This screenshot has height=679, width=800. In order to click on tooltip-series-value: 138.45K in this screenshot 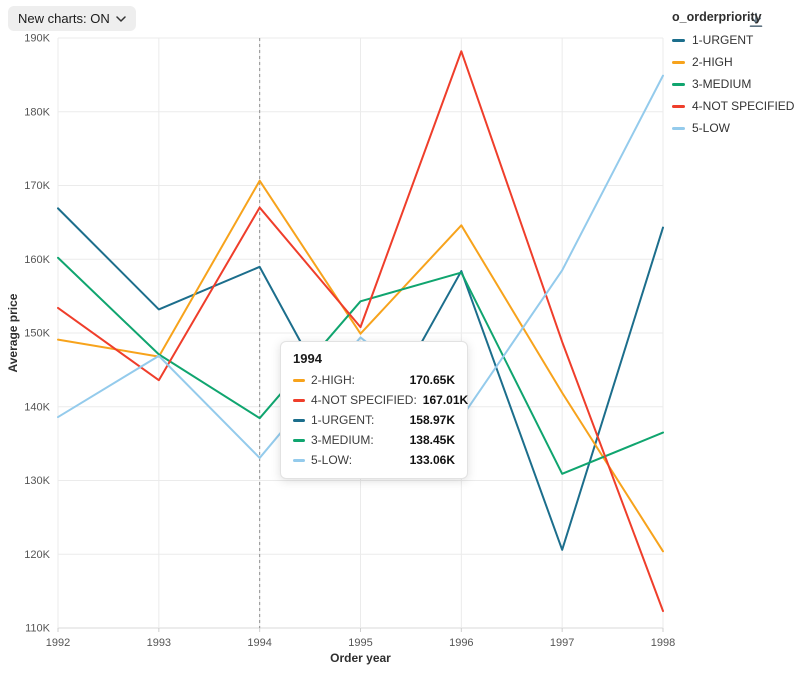, I will do `click(432, 440)`.